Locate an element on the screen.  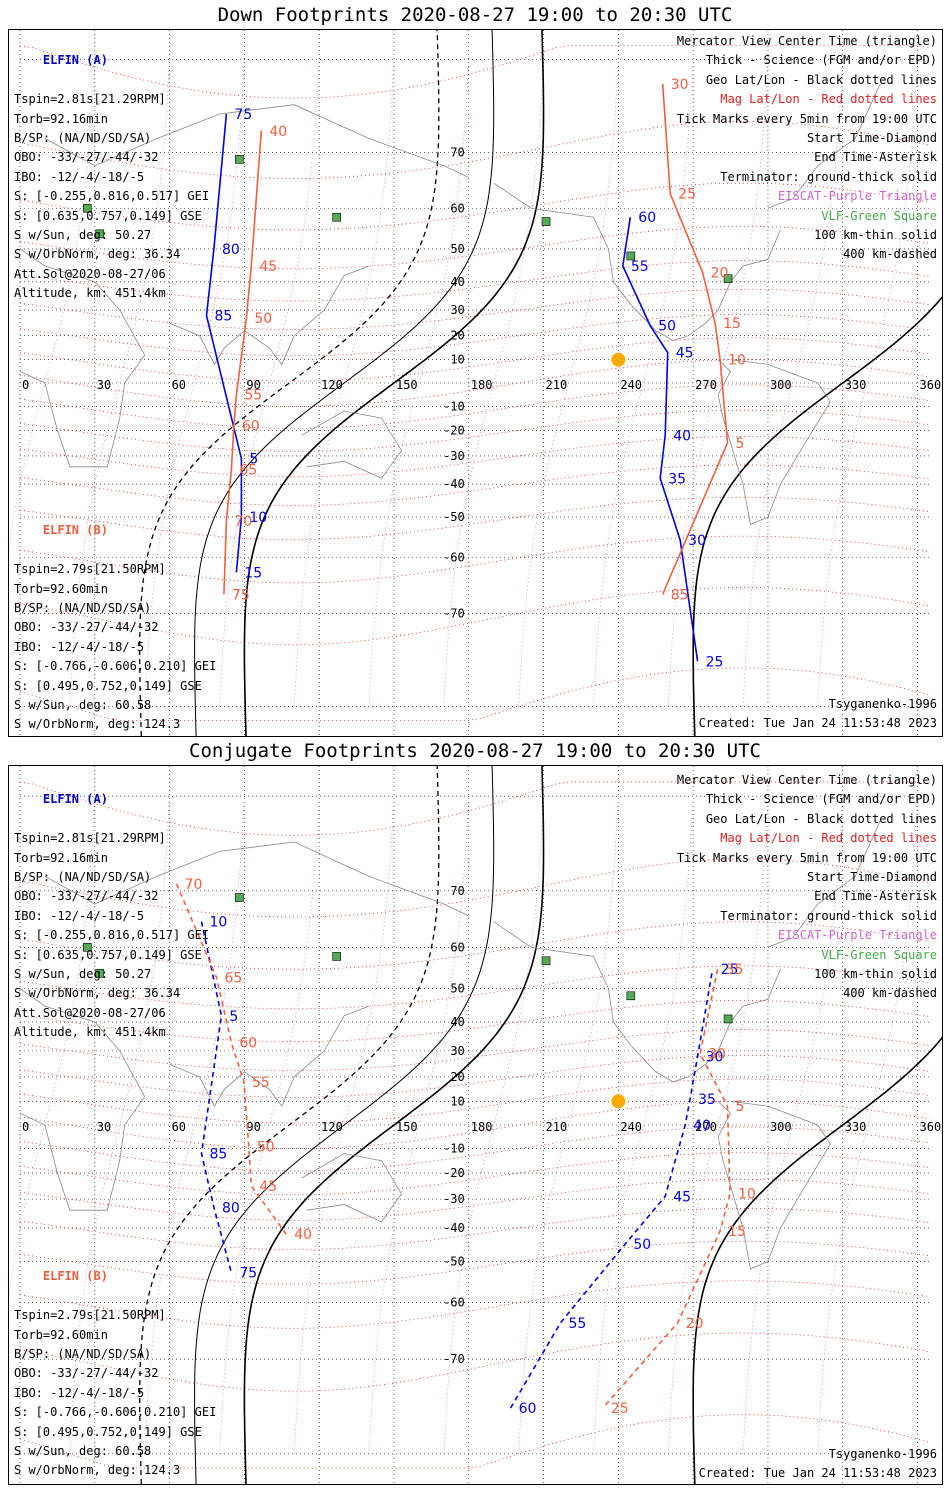
info-line: S w/Sun, deg: 60.58 is located at coordinates (83, 1451).